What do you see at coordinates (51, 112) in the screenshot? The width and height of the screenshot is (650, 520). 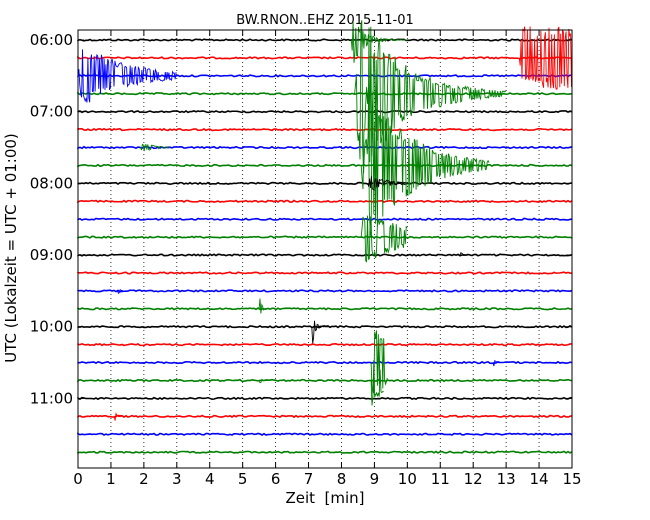 I see `y-tick-label: 07:00` at bounding box center [51, 112].